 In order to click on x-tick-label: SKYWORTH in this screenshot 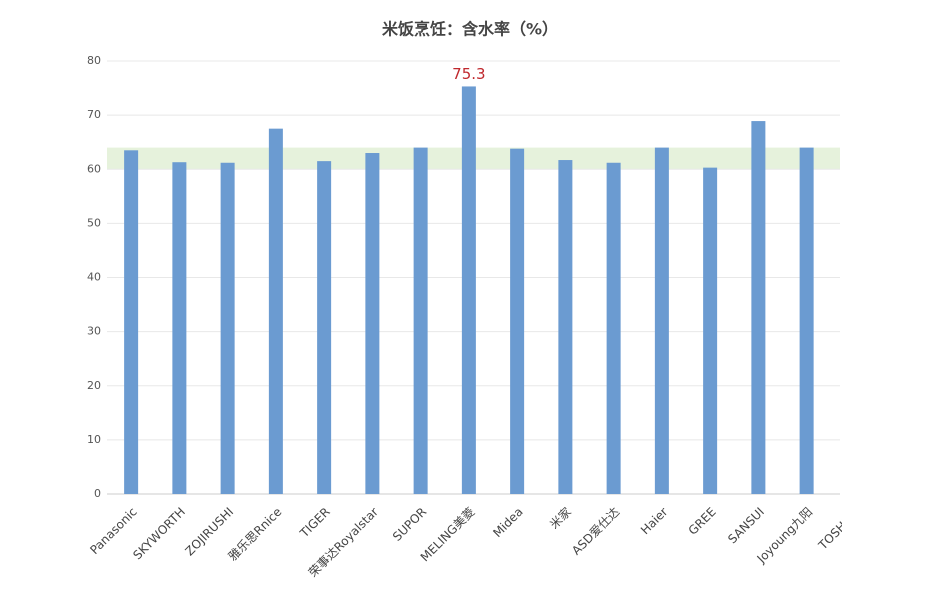, I will do `click(159, 534)`.